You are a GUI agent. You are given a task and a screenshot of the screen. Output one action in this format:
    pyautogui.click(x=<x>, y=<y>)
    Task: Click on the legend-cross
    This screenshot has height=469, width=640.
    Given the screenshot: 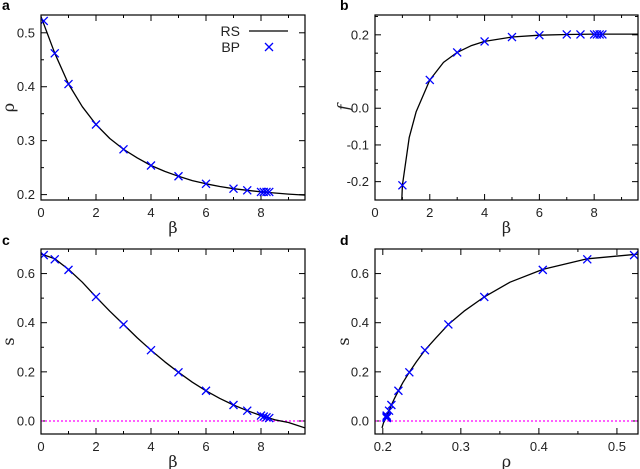 What is the action you would take?
    pyautogui.click(x=269, y=47)
    